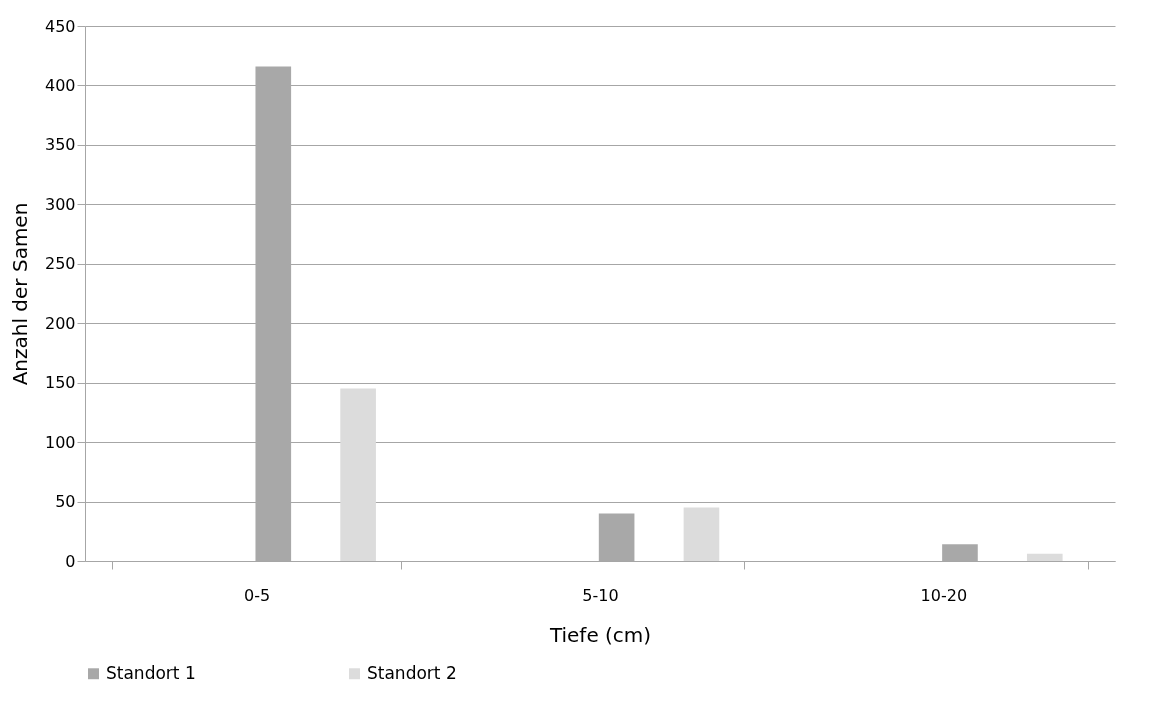  I want to click on y-tick-label: 250, so click(60, 264).